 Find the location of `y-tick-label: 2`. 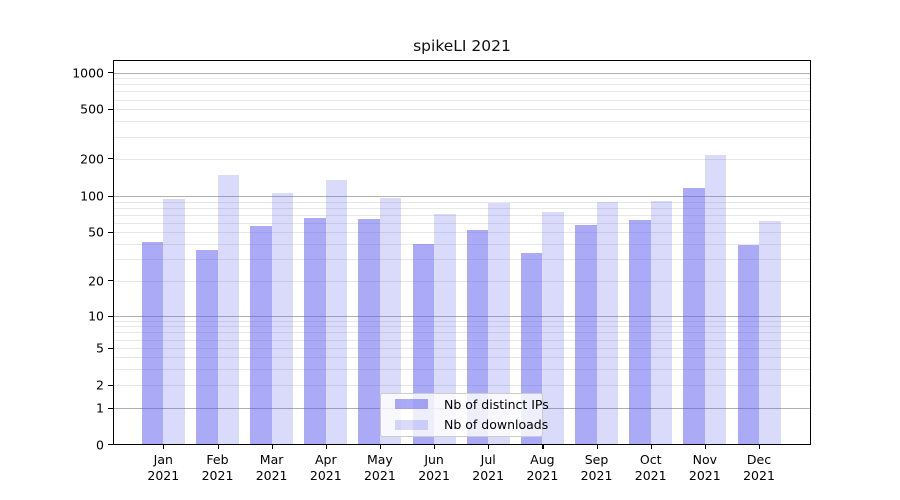

y-tick-label: 2 is located at coordinates (100, 385).